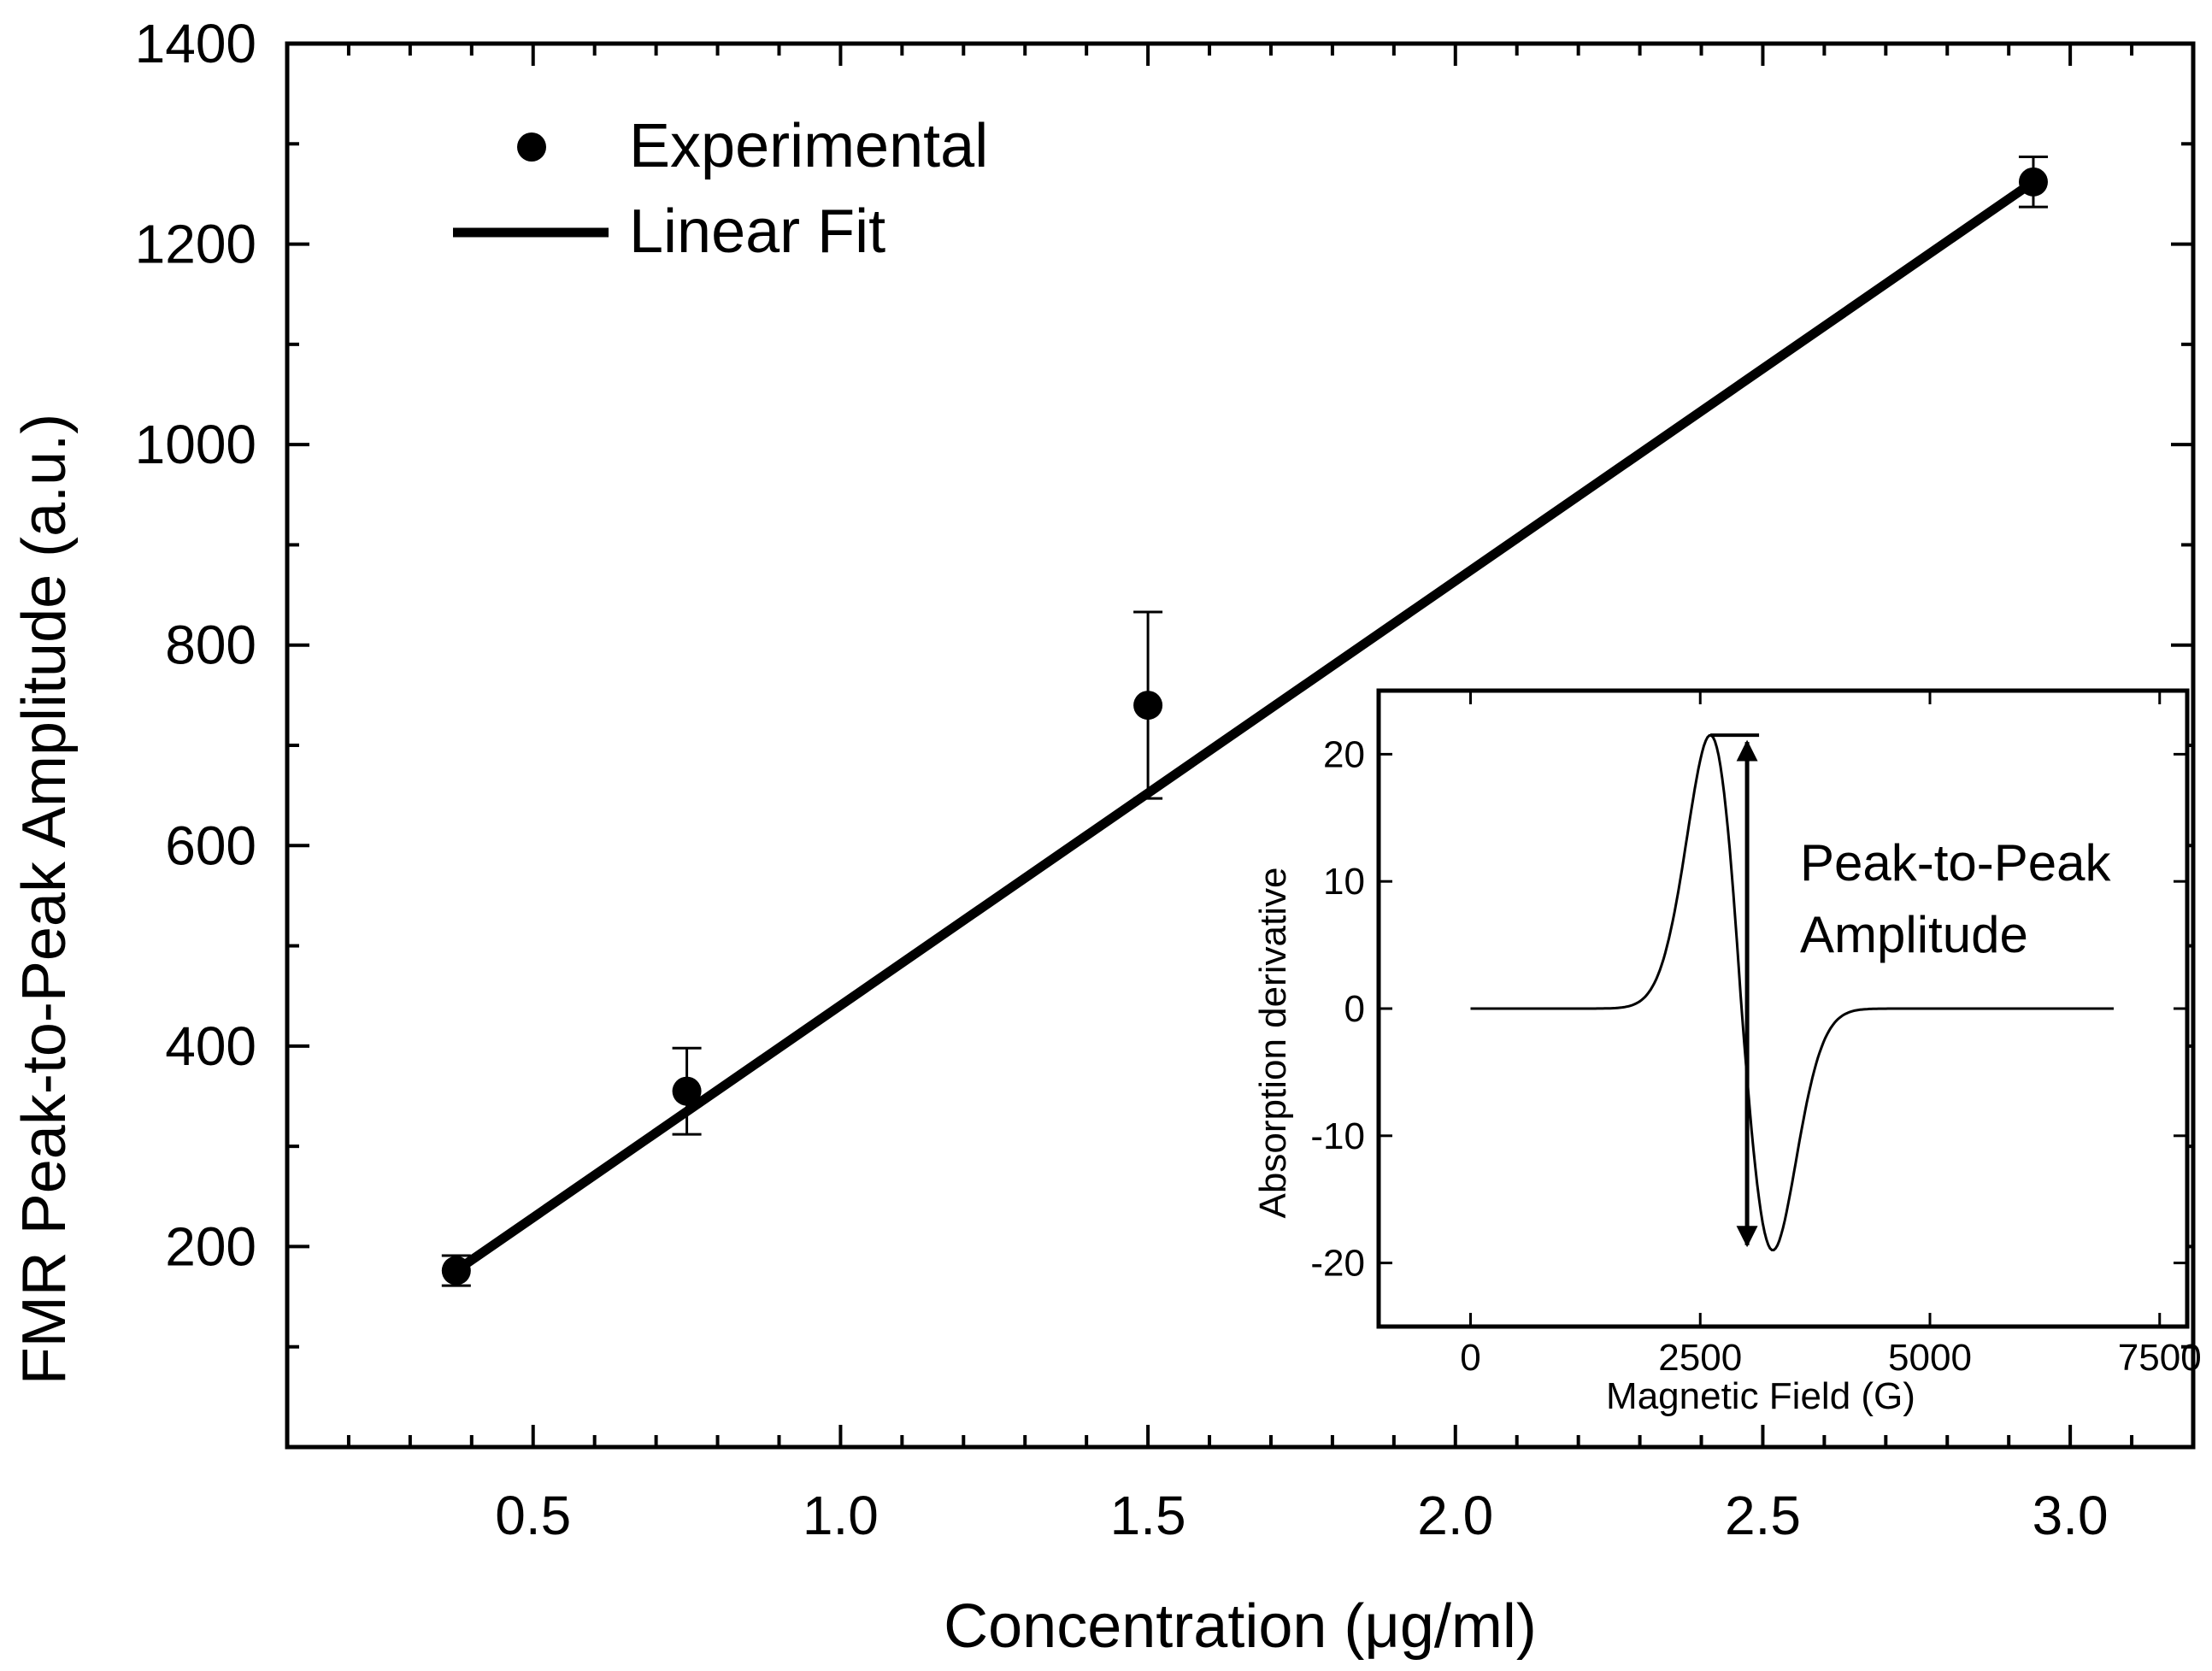  I want to click on inset-x-tick-label: 0, so click(1470, 1358).